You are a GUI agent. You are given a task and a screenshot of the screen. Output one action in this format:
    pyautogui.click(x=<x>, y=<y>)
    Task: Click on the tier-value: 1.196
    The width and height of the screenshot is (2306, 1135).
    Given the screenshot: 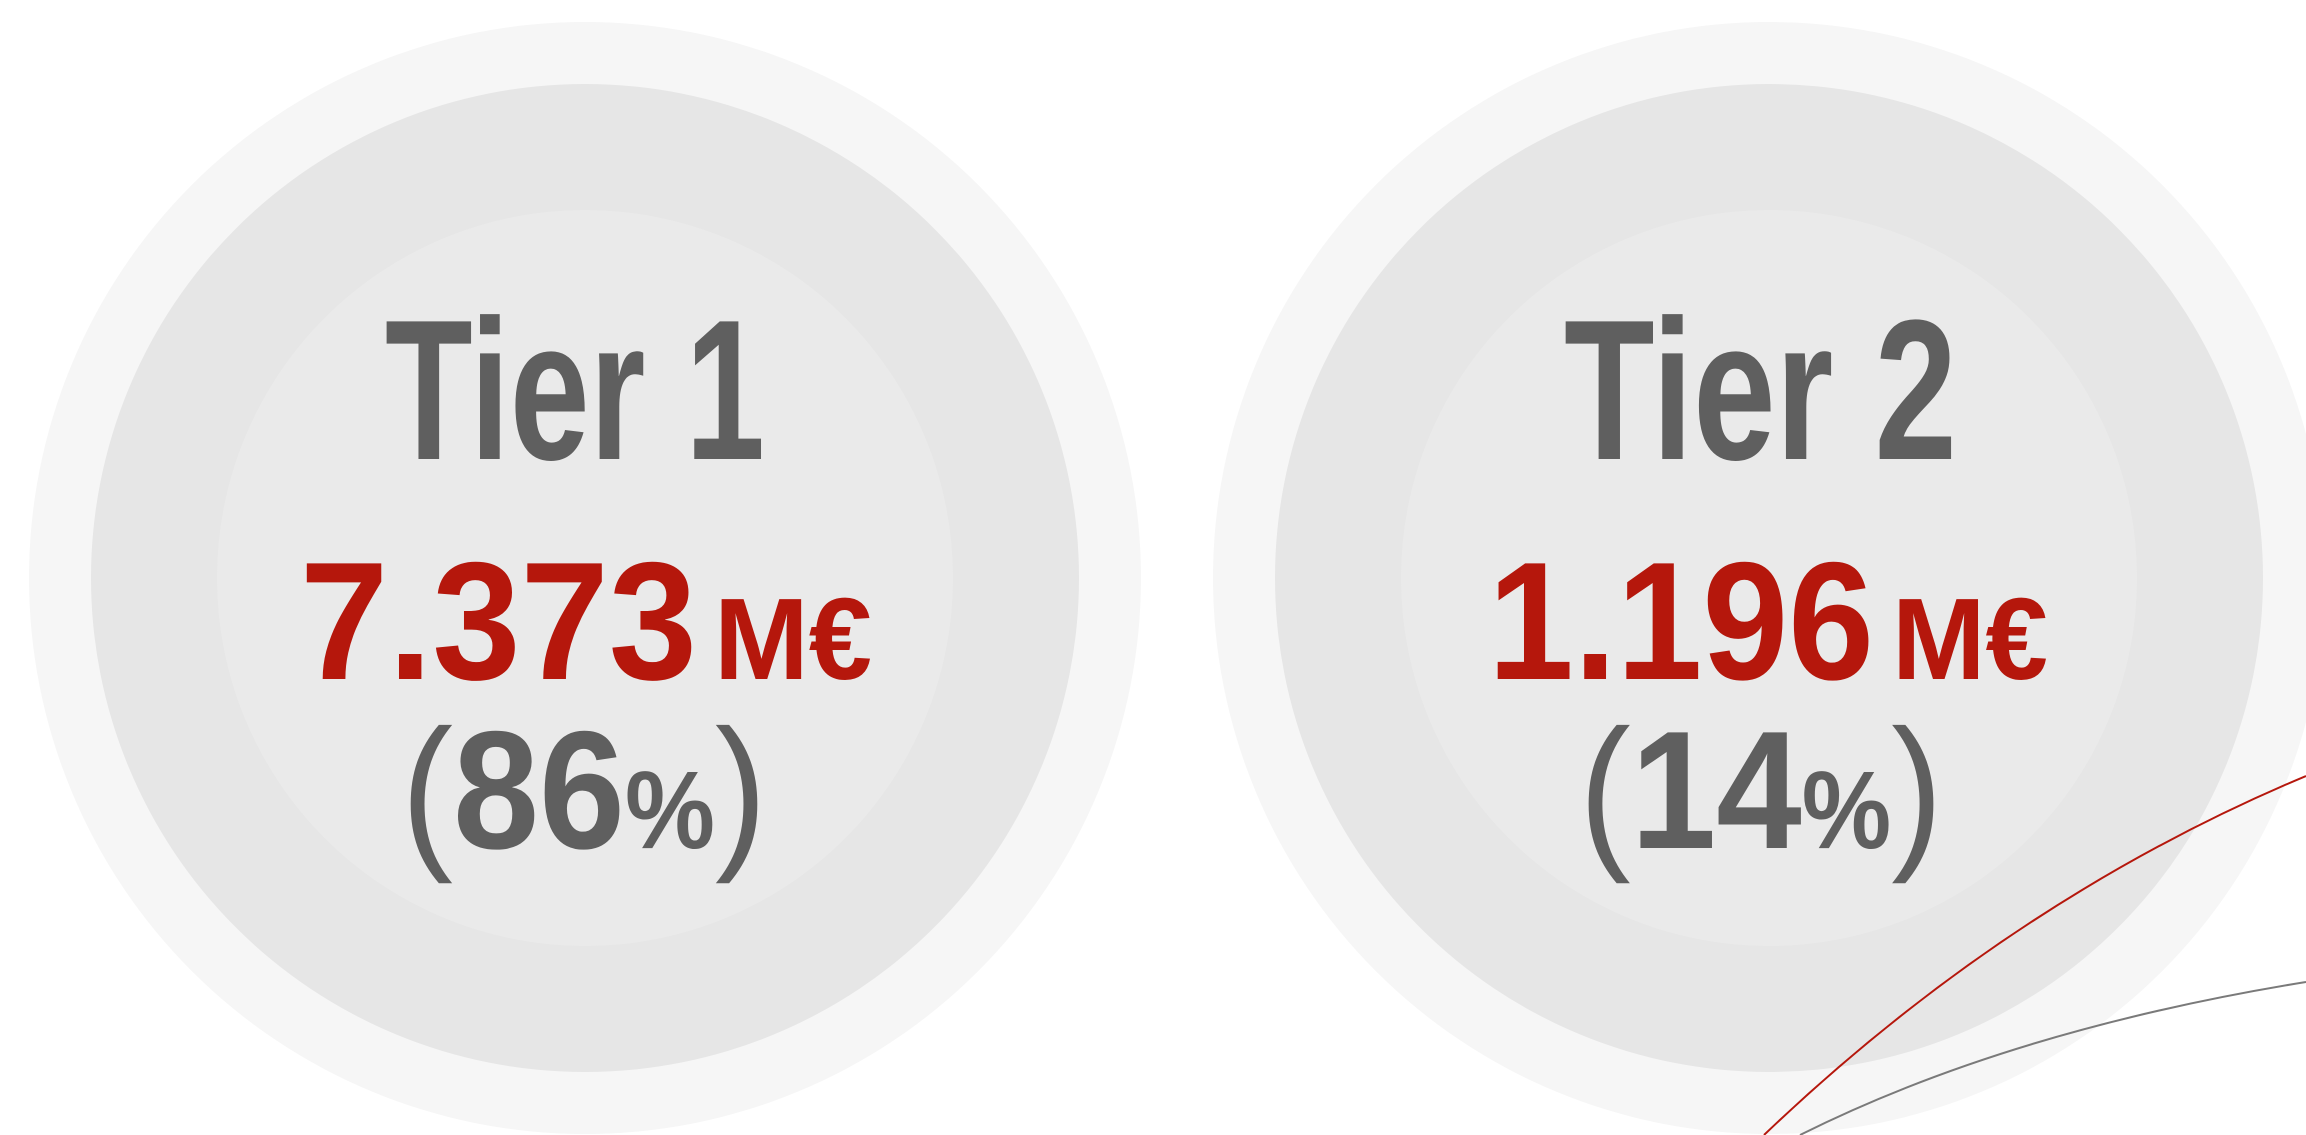 What is the action you would take?
    pyautogui.click(x=1681, y=621)
    